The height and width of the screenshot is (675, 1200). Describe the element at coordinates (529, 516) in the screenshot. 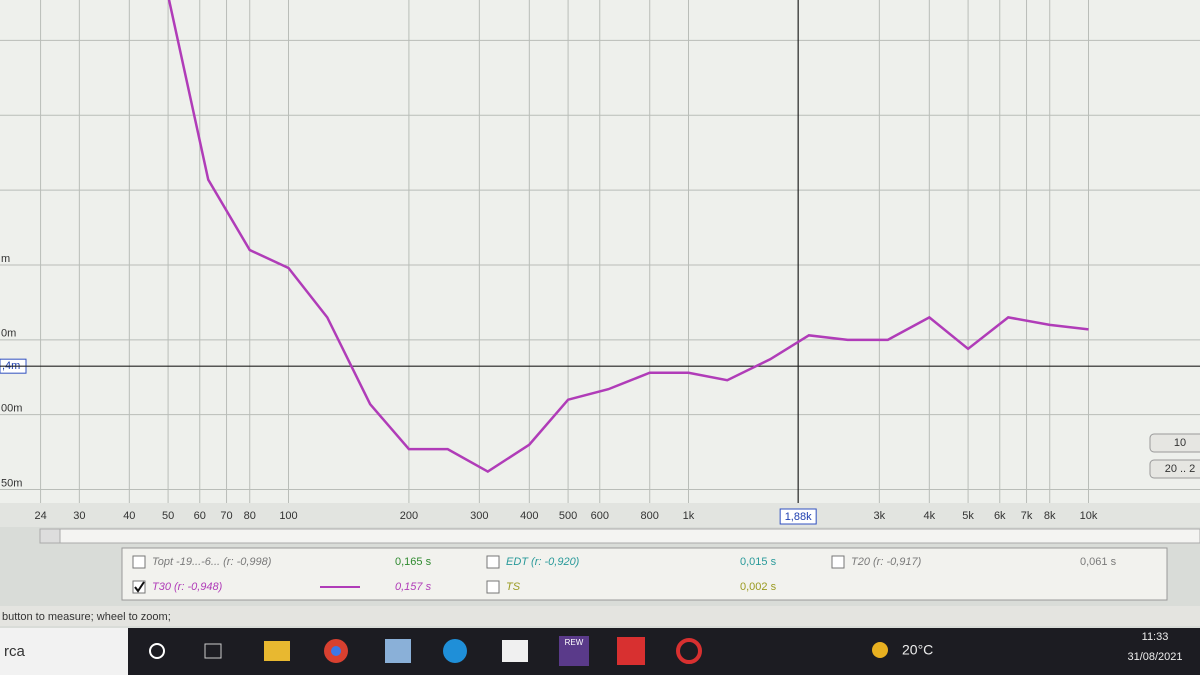

I see `x-tick-label: 400` at that location.